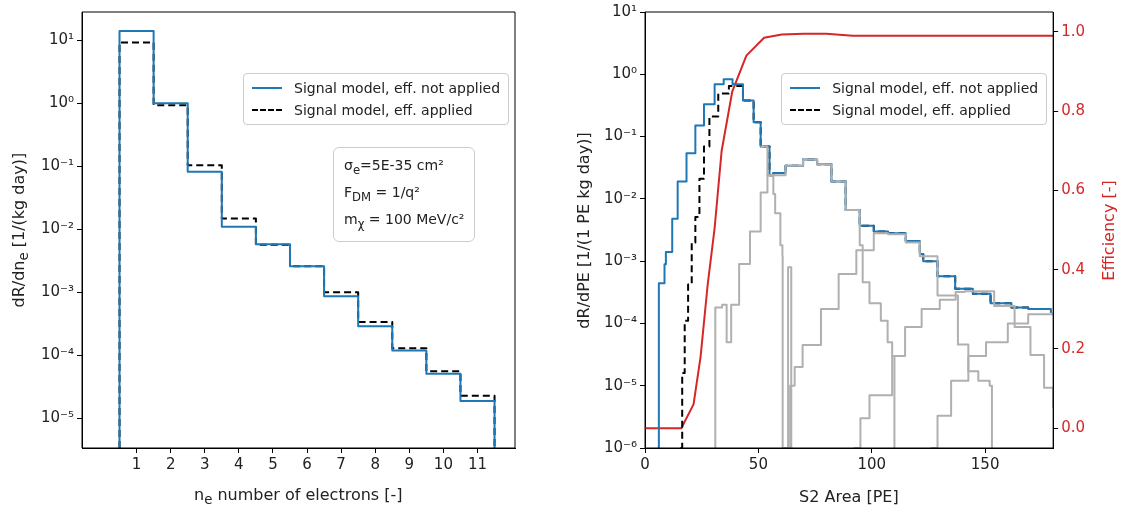 The image size is (1126, 515). Describe the element at coordinates (204, 463) in the screenshot. I see `x-tick-label: 3` at that location.